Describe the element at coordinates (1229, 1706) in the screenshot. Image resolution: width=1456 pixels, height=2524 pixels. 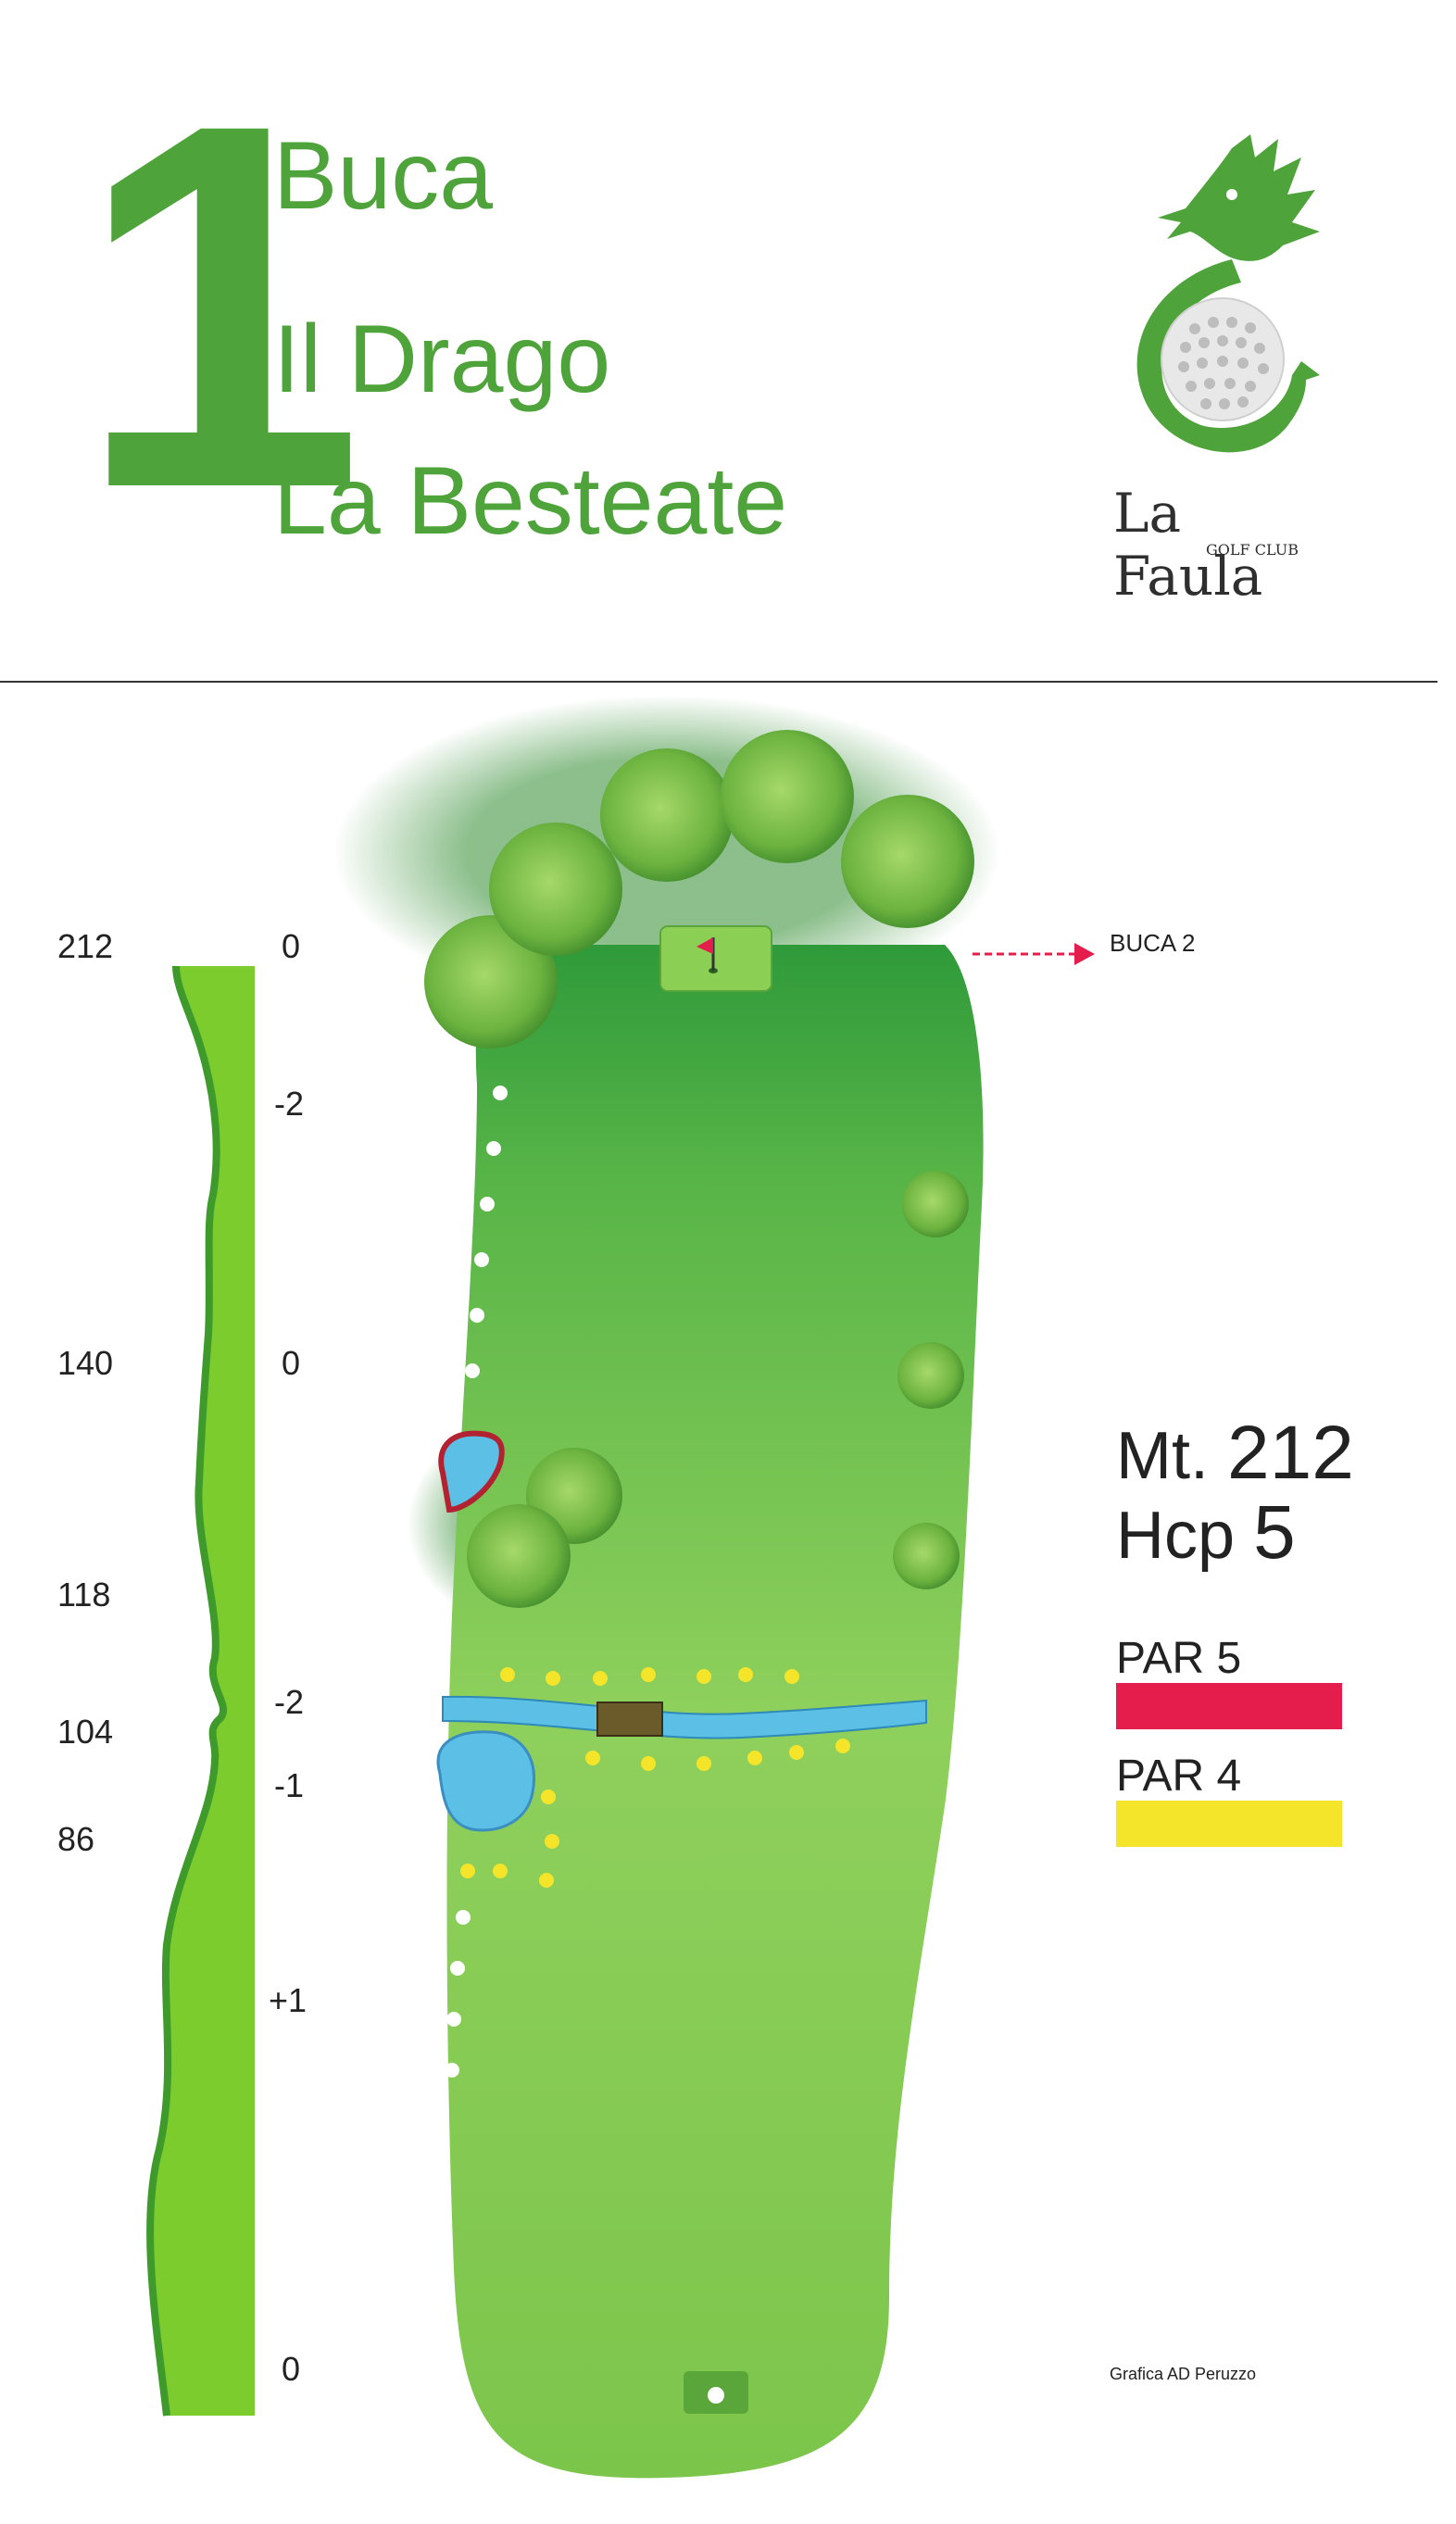
I see `par5-color-bar` at that location.